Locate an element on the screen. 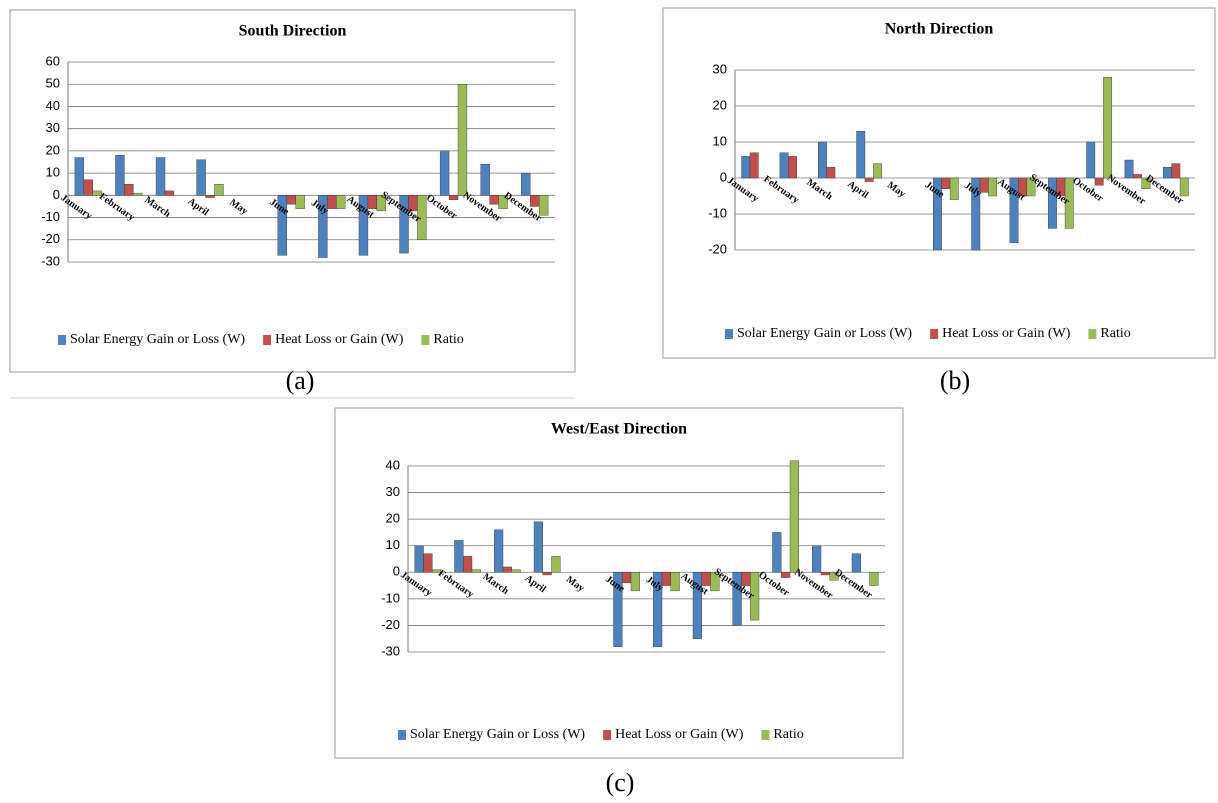  caption: (c) is located at coordinates (620, 782).